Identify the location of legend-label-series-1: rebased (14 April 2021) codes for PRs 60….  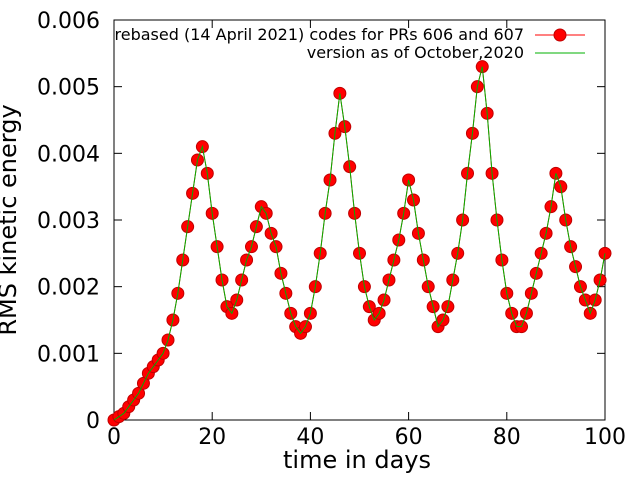
(319, 34).